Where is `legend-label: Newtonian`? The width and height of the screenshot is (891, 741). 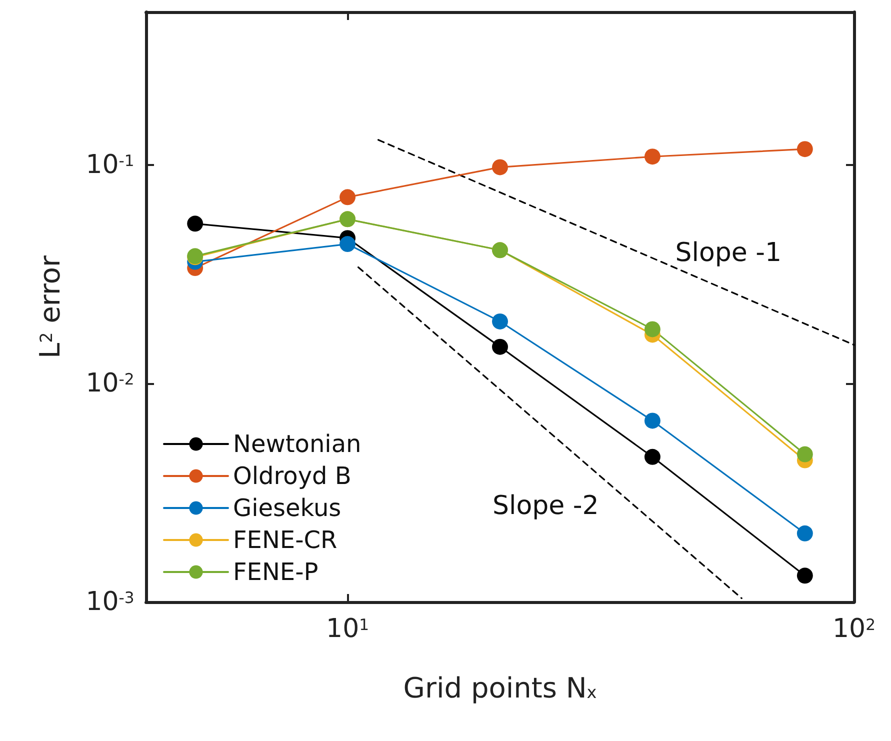 legend-label: Newtonian is located at coordinates (297, 444).